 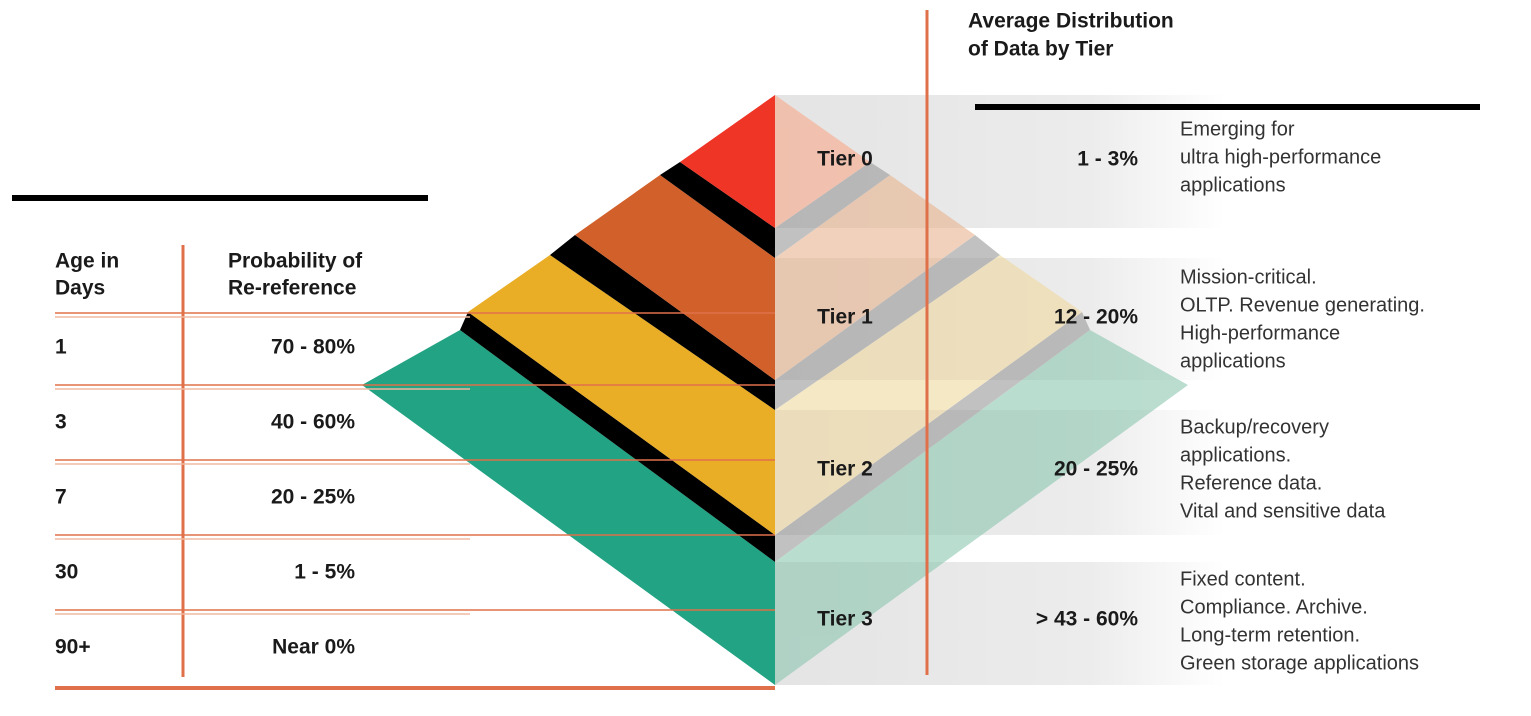 What do you see at coordinates (1096, 317) in the screenshot?
I see `tier-distribution: 12 - 20%` at bounding box center [1096, 317].